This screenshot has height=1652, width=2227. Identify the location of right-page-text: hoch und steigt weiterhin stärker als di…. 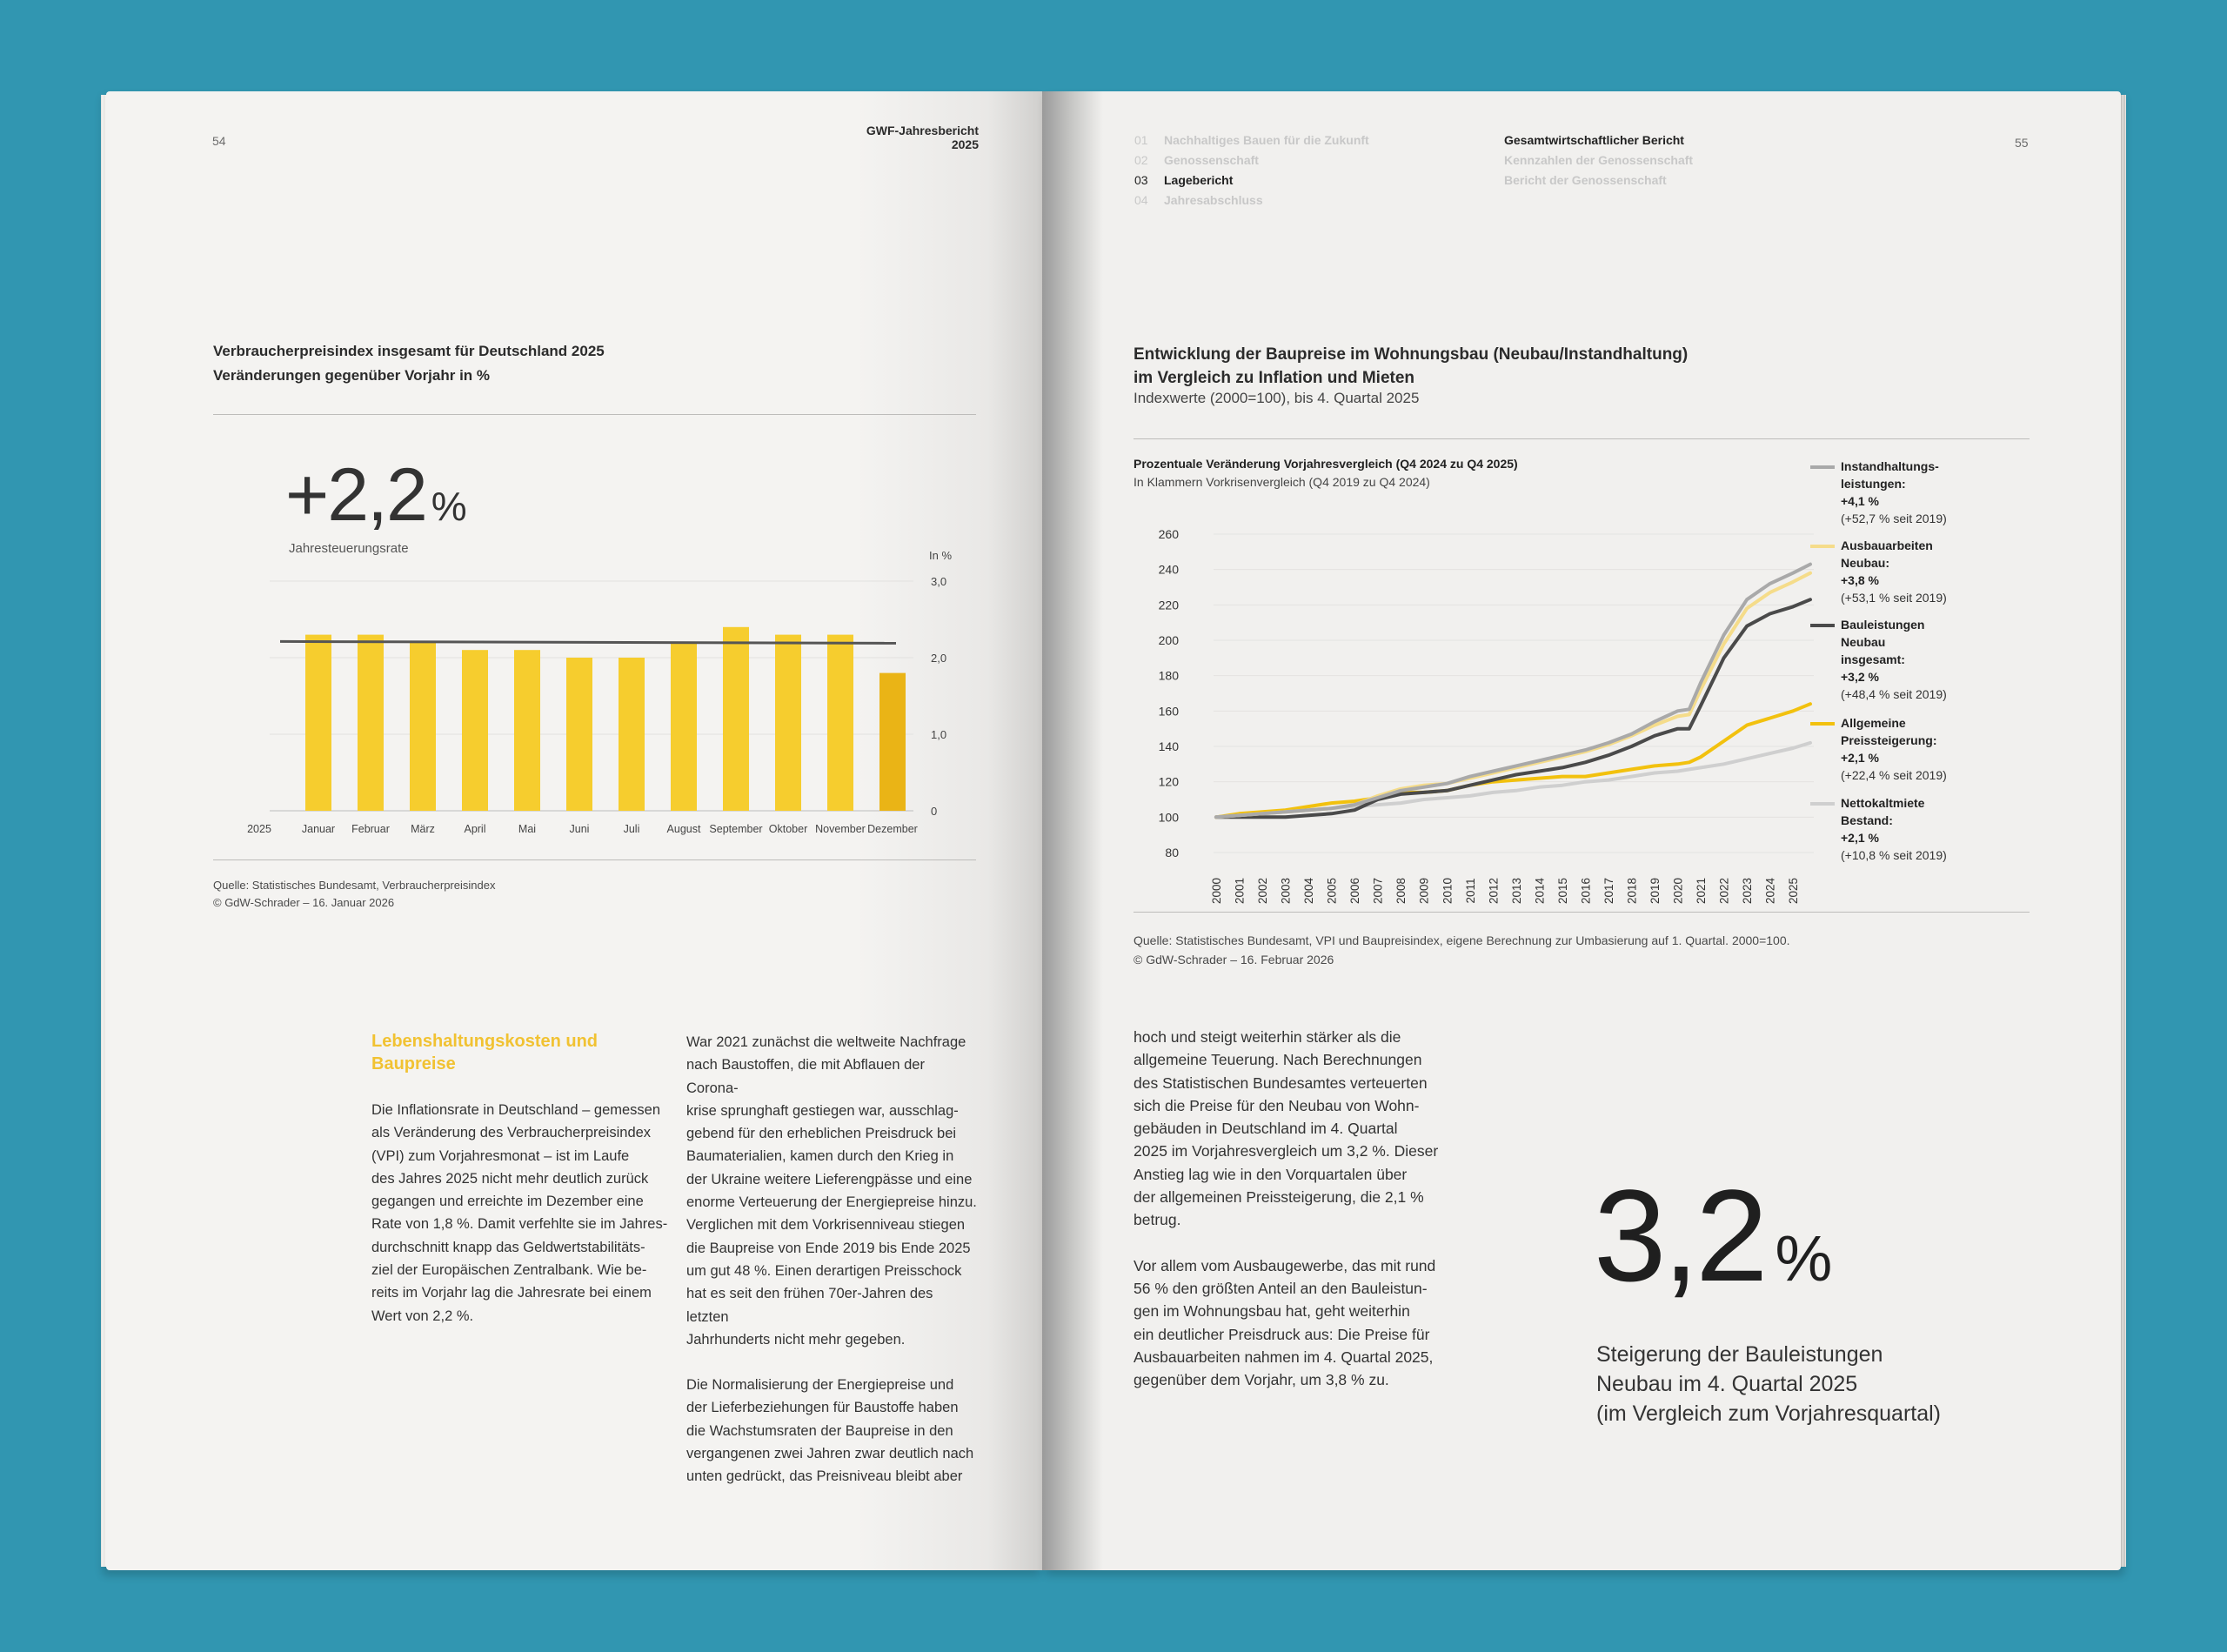
(1307, 1208).